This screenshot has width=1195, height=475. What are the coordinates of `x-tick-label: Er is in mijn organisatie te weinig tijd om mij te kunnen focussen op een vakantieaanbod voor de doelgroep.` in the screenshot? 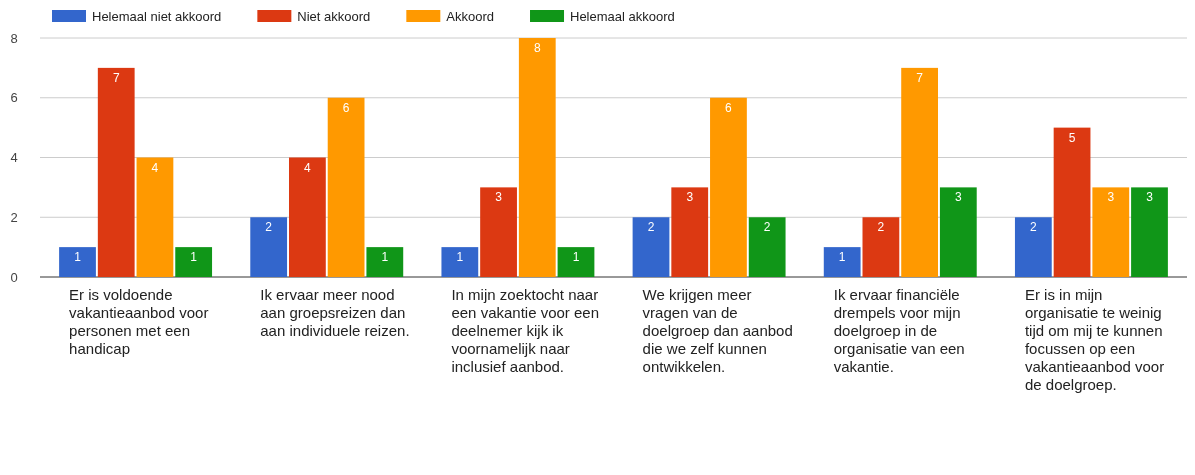 It's located at (1094, 339).